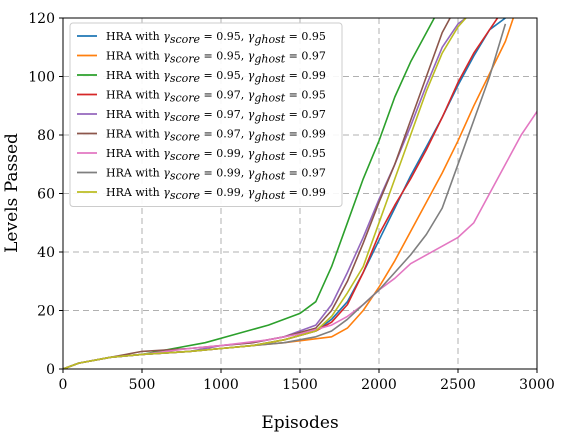 Image resolution: width=568 pixels, height=434 pixels. I want to click on legend-label: HRA with γscore = 0.99, γghost = 0.99, so click(216, 194).